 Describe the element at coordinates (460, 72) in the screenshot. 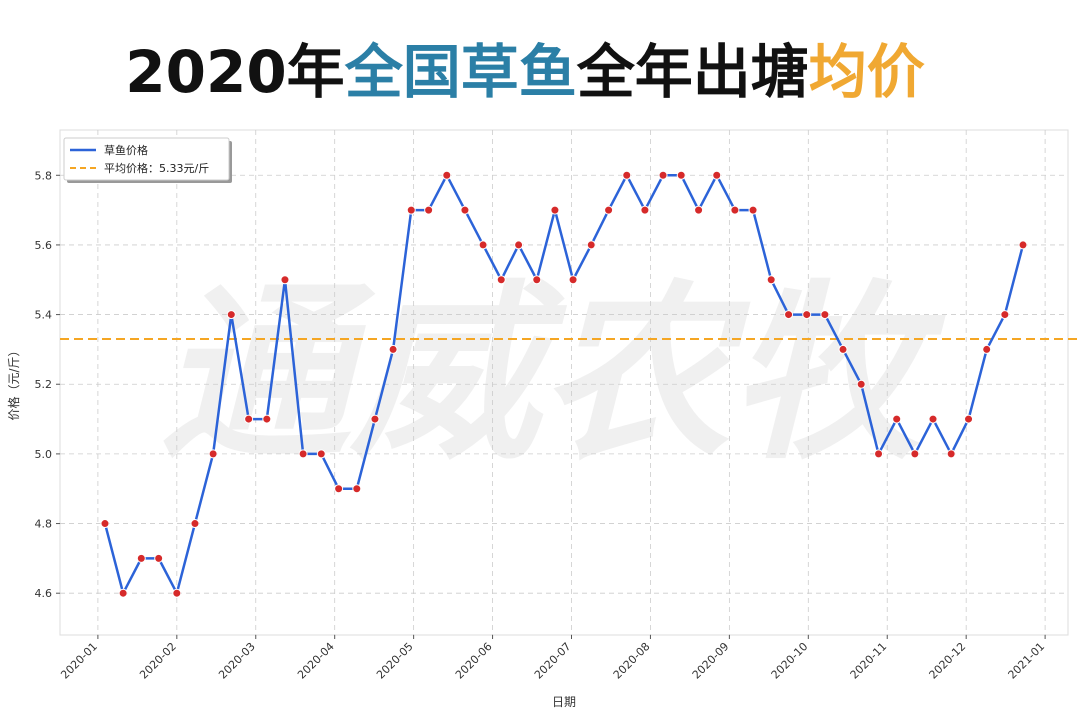

I see `title-part: 全国草鱼` at that location.